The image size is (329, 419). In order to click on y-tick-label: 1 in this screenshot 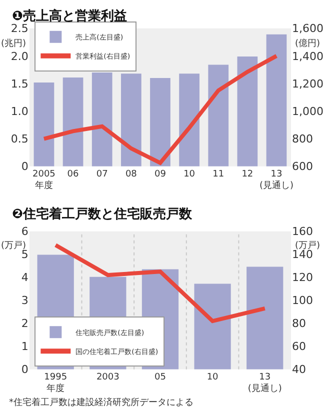, I will do `click(24, 347)`.